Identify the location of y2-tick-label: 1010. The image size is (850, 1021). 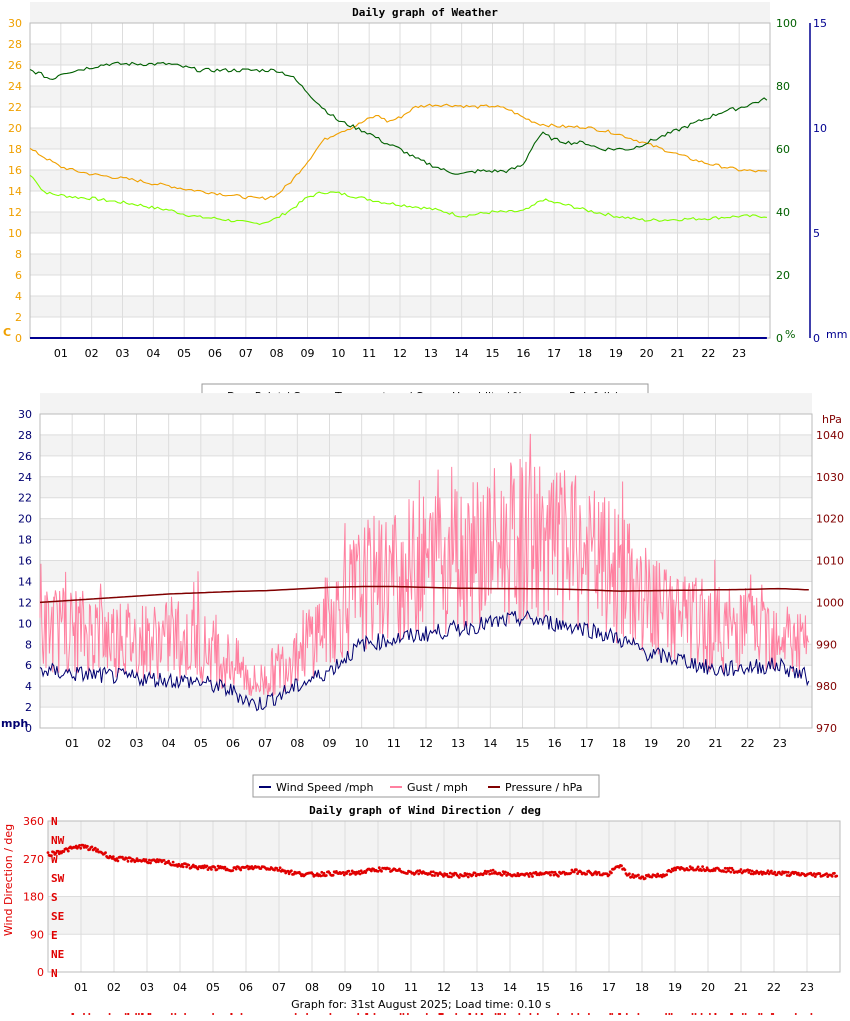
(830, 561).